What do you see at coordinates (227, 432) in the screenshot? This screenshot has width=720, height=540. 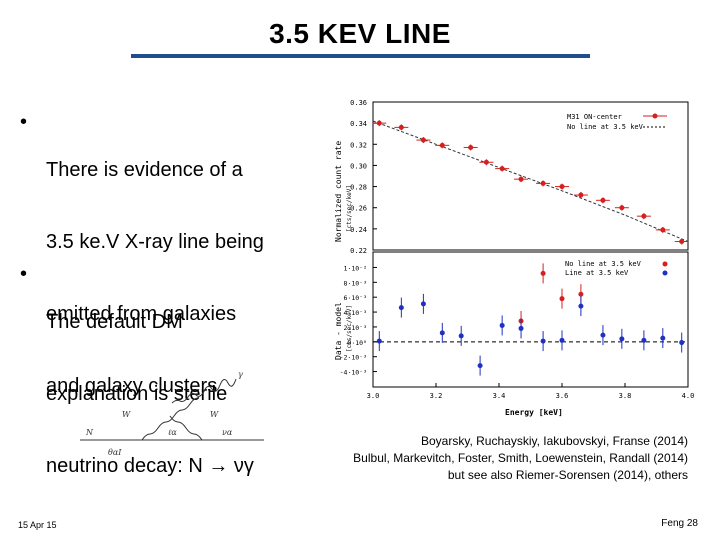 I see `label-nu: να` at bounding box center [227, 432].